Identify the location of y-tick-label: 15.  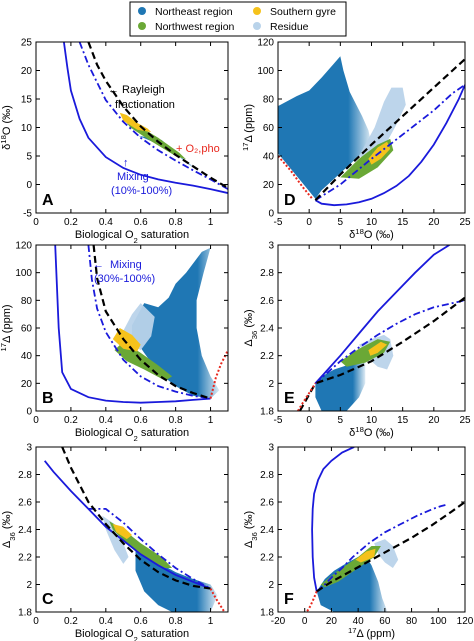
(27, 100).